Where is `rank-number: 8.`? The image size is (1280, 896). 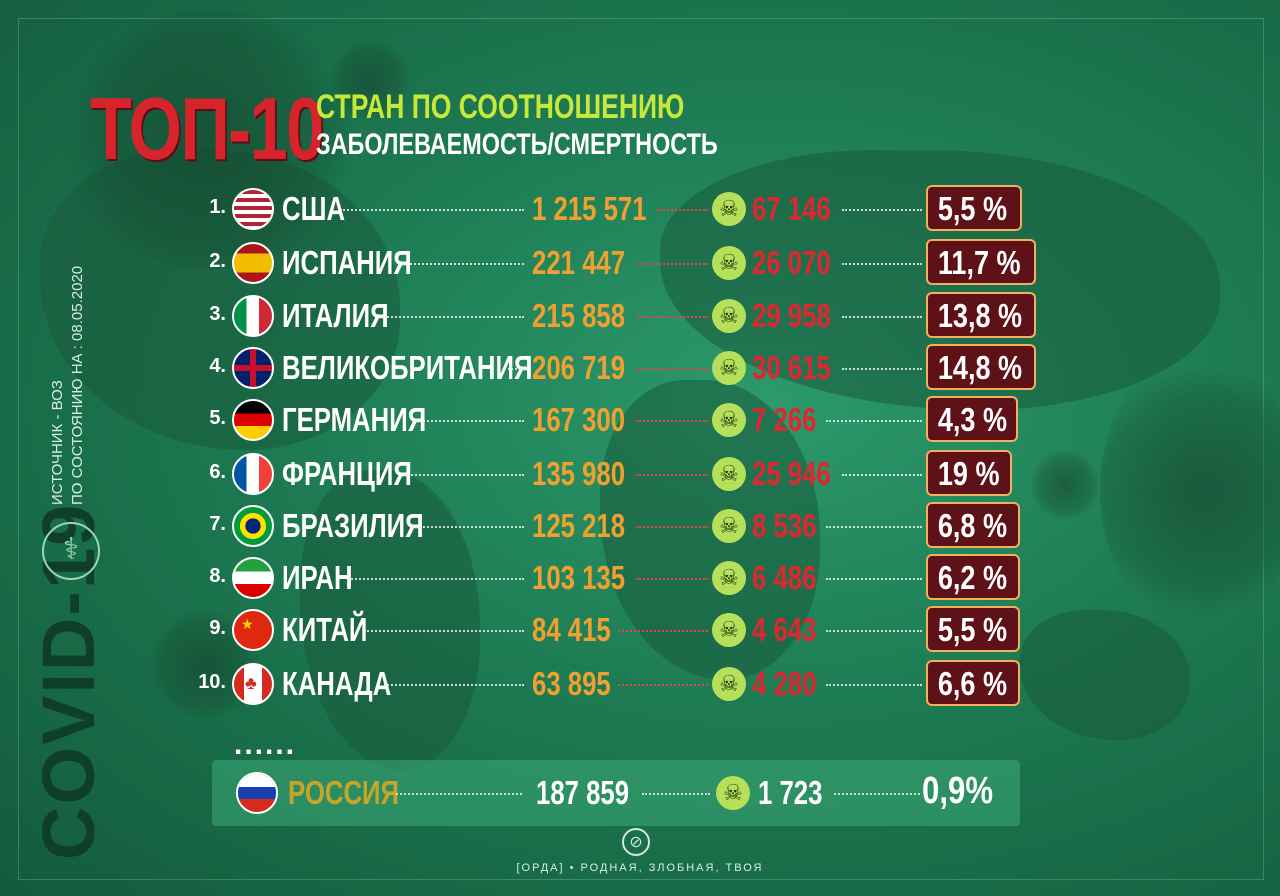 rank-number: 8. is located at coordinates (217, 576).